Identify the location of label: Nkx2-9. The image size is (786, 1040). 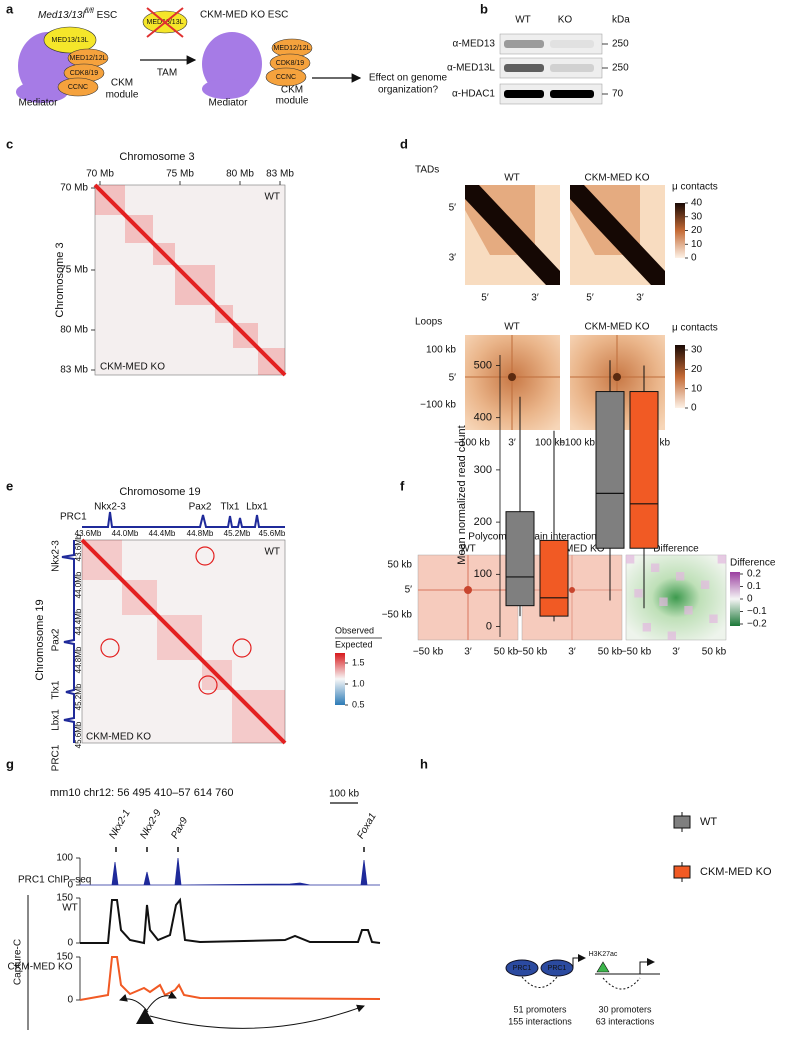
(151, 824).